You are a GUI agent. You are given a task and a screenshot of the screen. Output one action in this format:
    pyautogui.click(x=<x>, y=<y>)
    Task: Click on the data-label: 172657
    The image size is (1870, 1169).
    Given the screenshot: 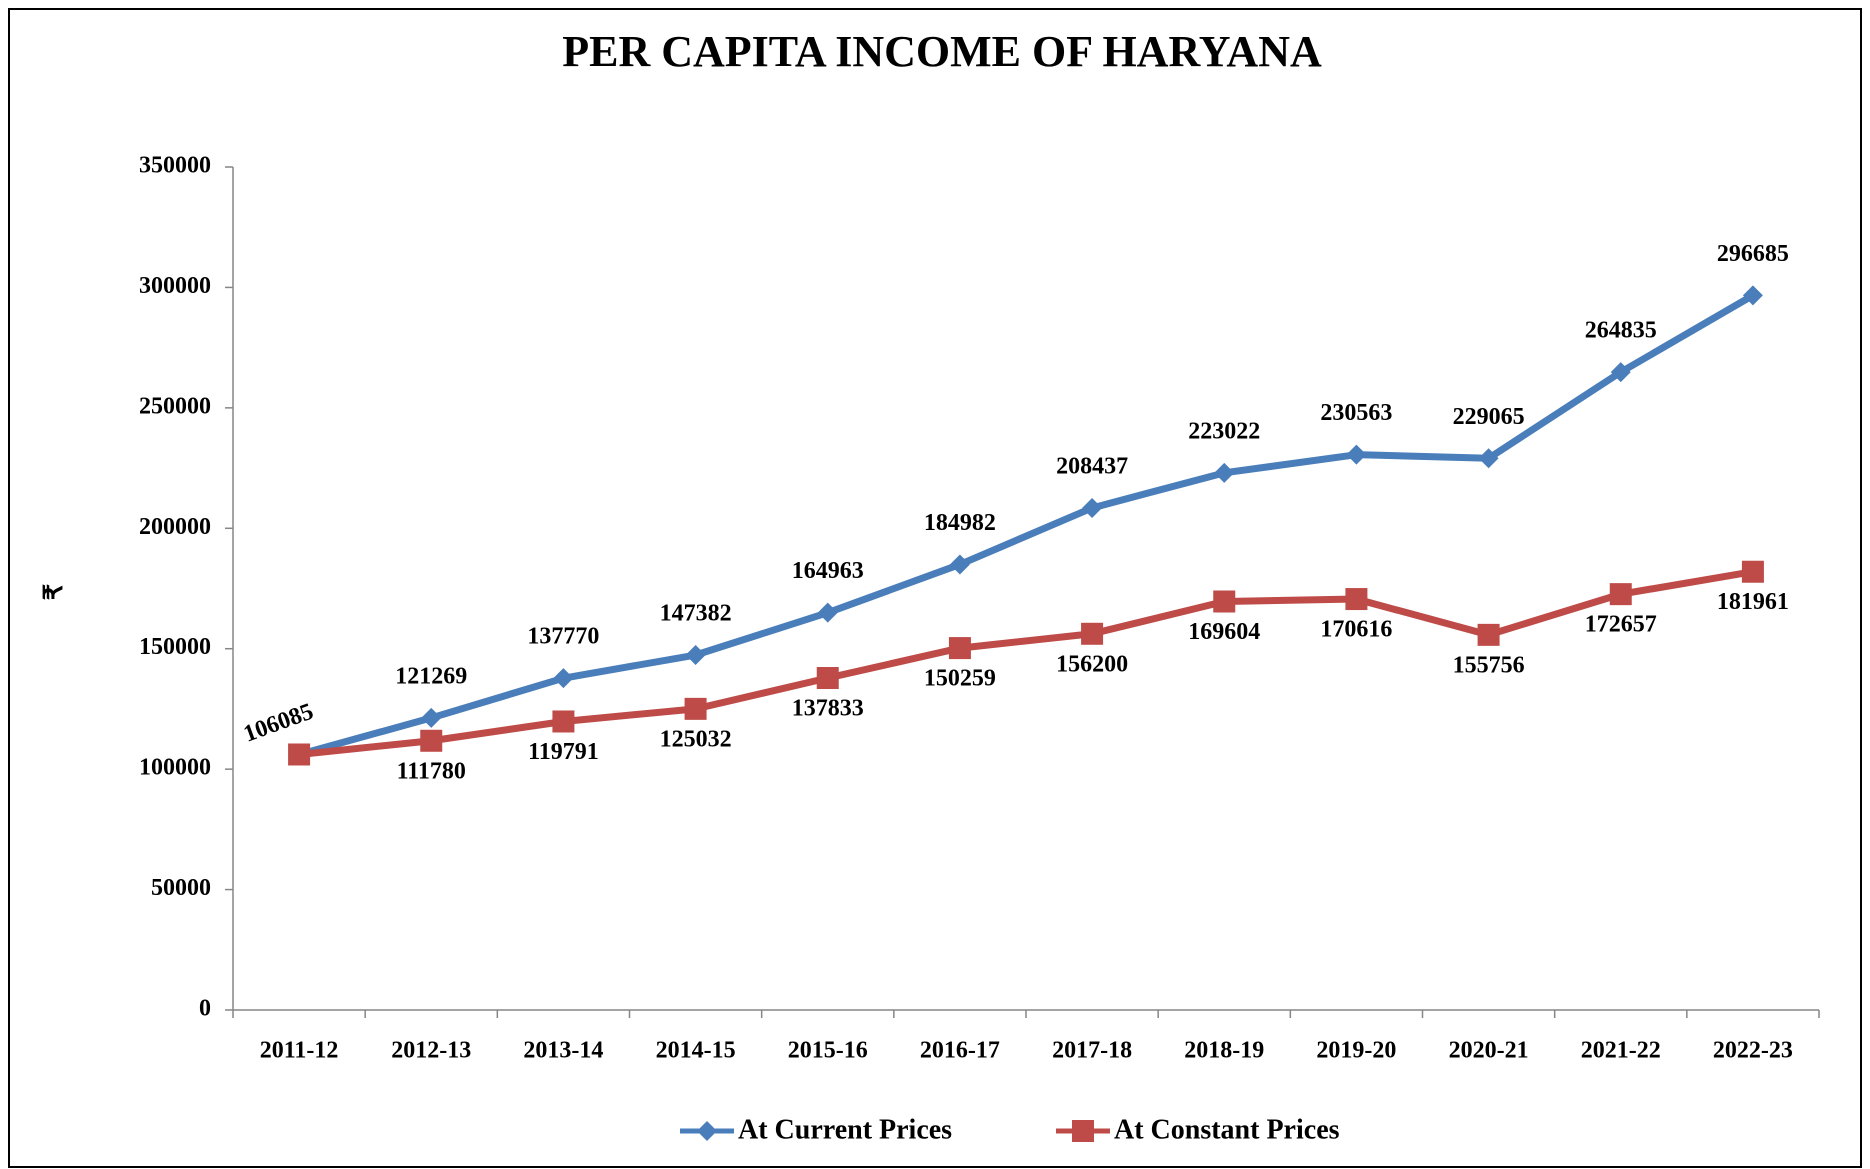 What is the action you would take?
    pyautogui.click(x=1621, y=625)
    